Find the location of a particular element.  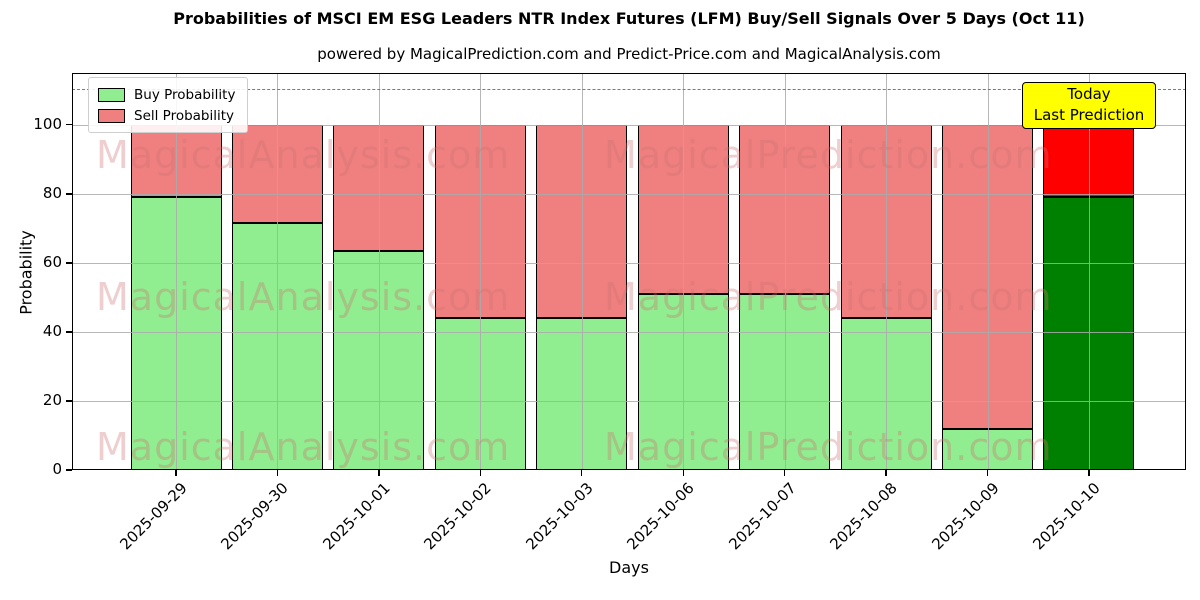

legend-item-sell: Sell Probability is located at coordinates (166, 115).